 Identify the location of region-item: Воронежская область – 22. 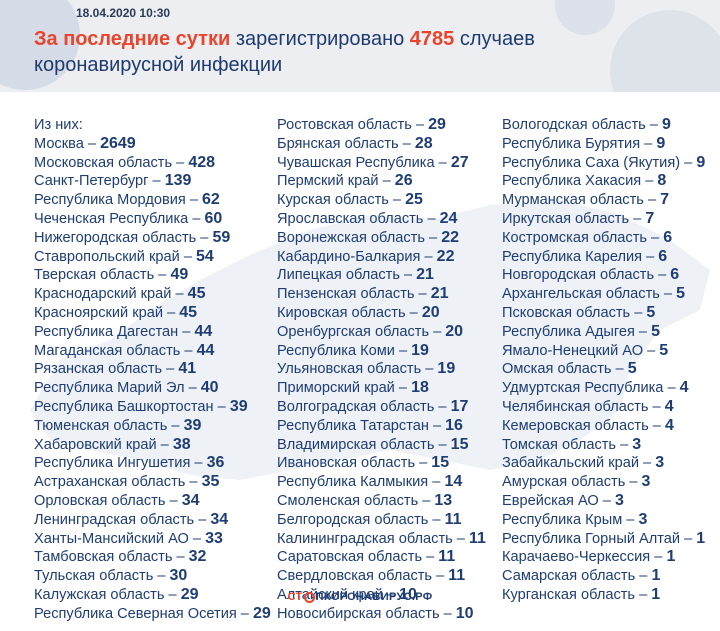
(381, 238).